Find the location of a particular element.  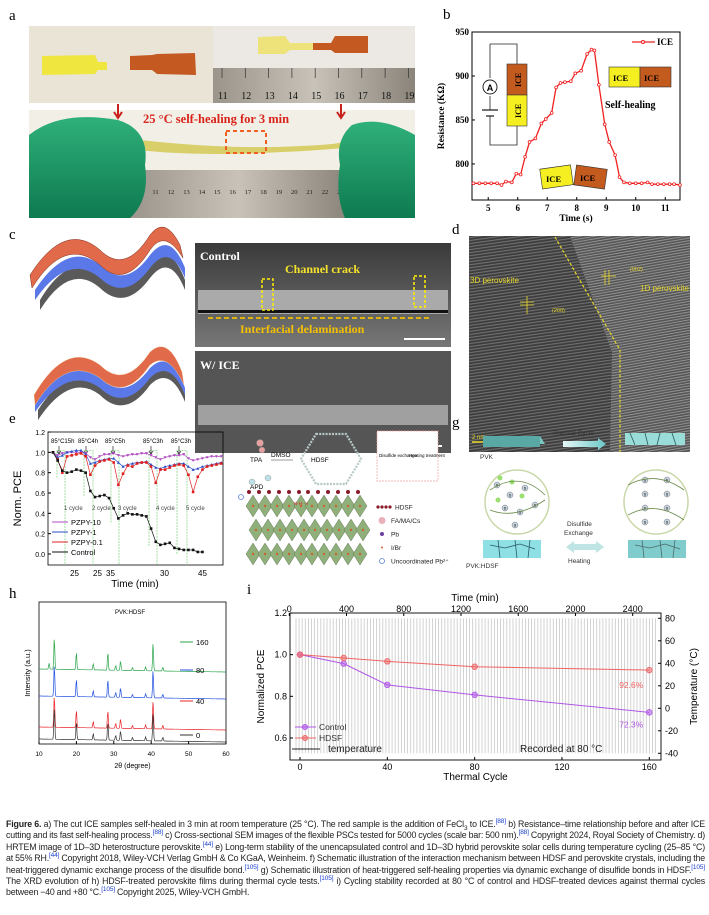

grain-lines is located at coordinates (512, 549).